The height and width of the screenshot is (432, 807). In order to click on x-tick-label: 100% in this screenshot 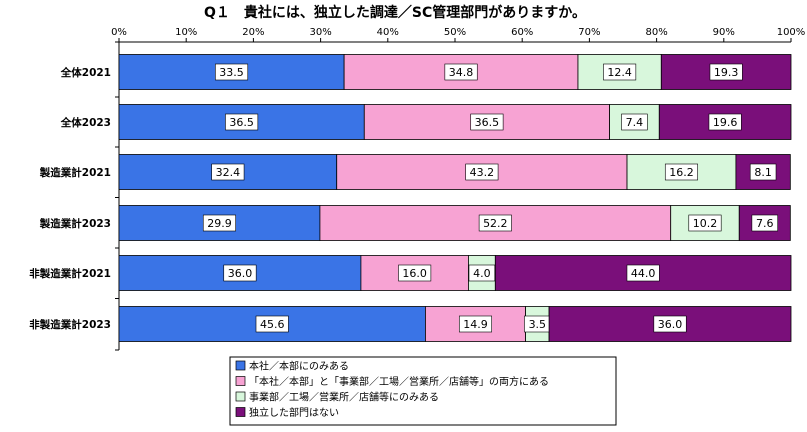, I will do `click(791, 32)`.